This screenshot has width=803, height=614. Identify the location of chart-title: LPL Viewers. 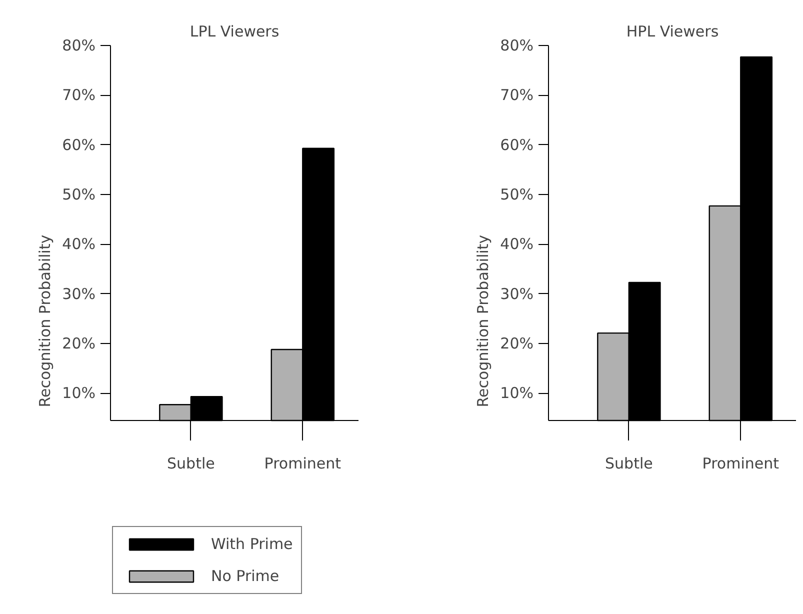
(235, 31).